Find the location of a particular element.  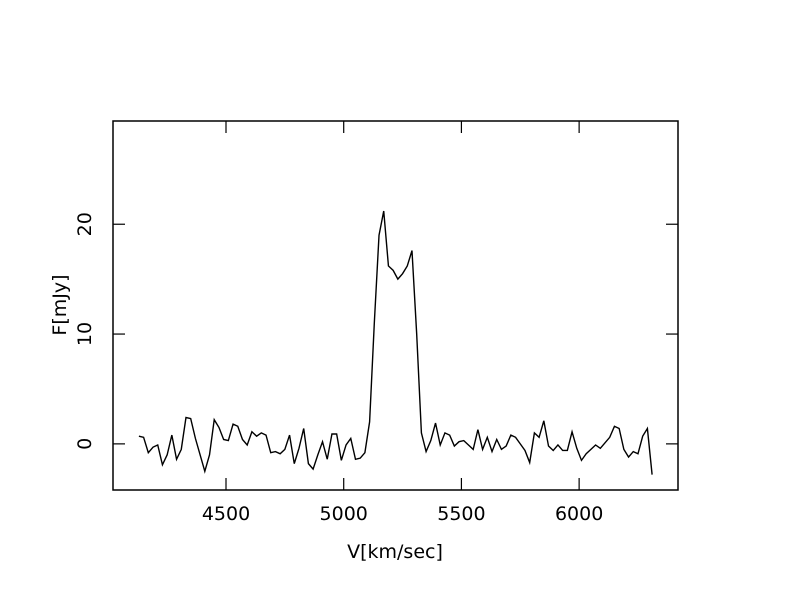

x-axis-label: V[km/sec] is located at coordinates (395, 552).